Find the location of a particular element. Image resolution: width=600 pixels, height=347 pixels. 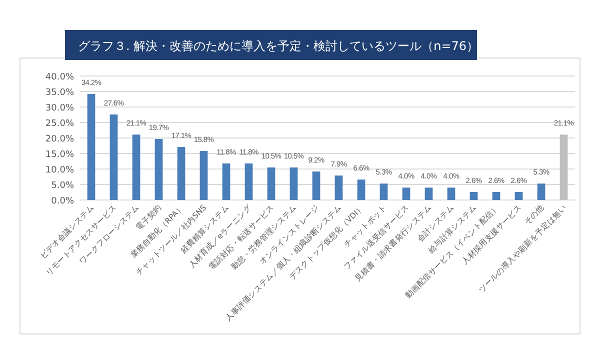

y-tick-label: 25.0% is located at coordinates (59, 124).